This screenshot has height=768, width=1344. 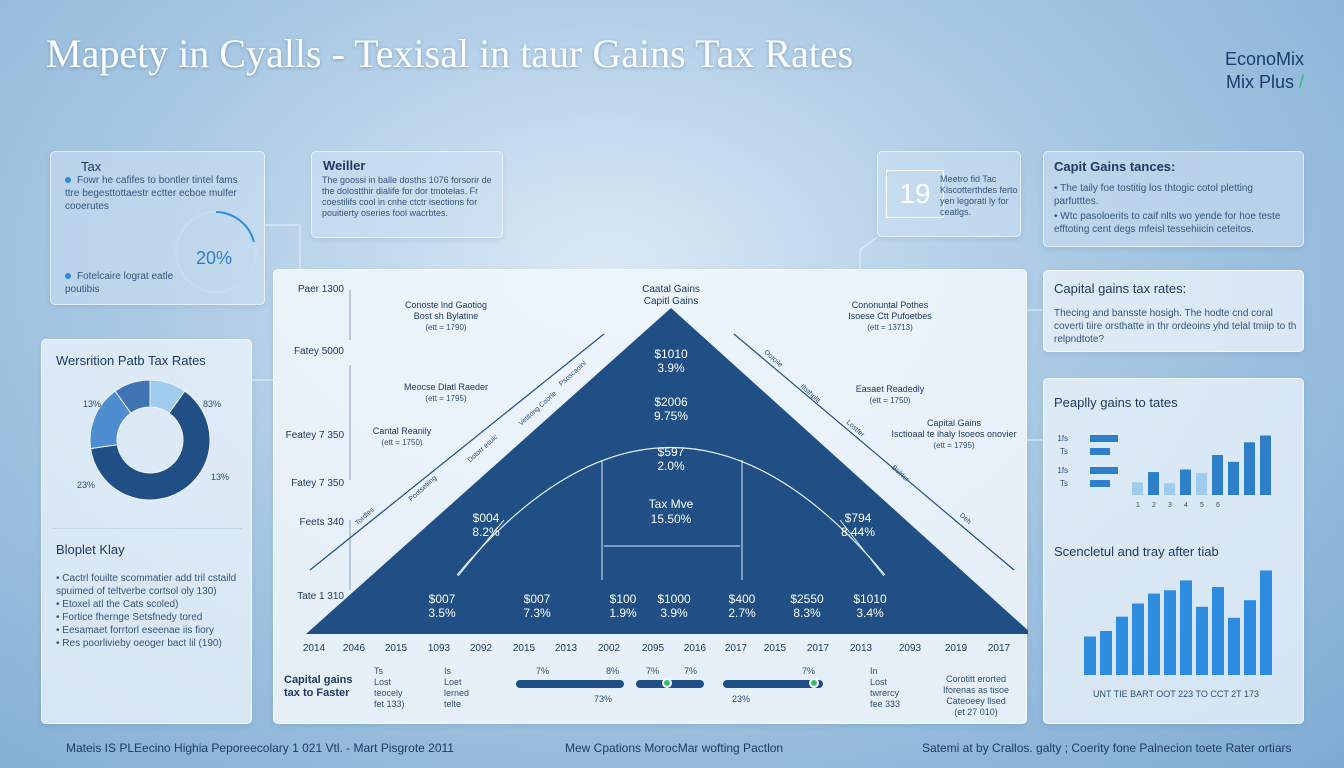 What do you see at coordinates (603, 699) in the screenshot?
I see `strip-bar-pct: 73%` at bounding box center [603, 699].